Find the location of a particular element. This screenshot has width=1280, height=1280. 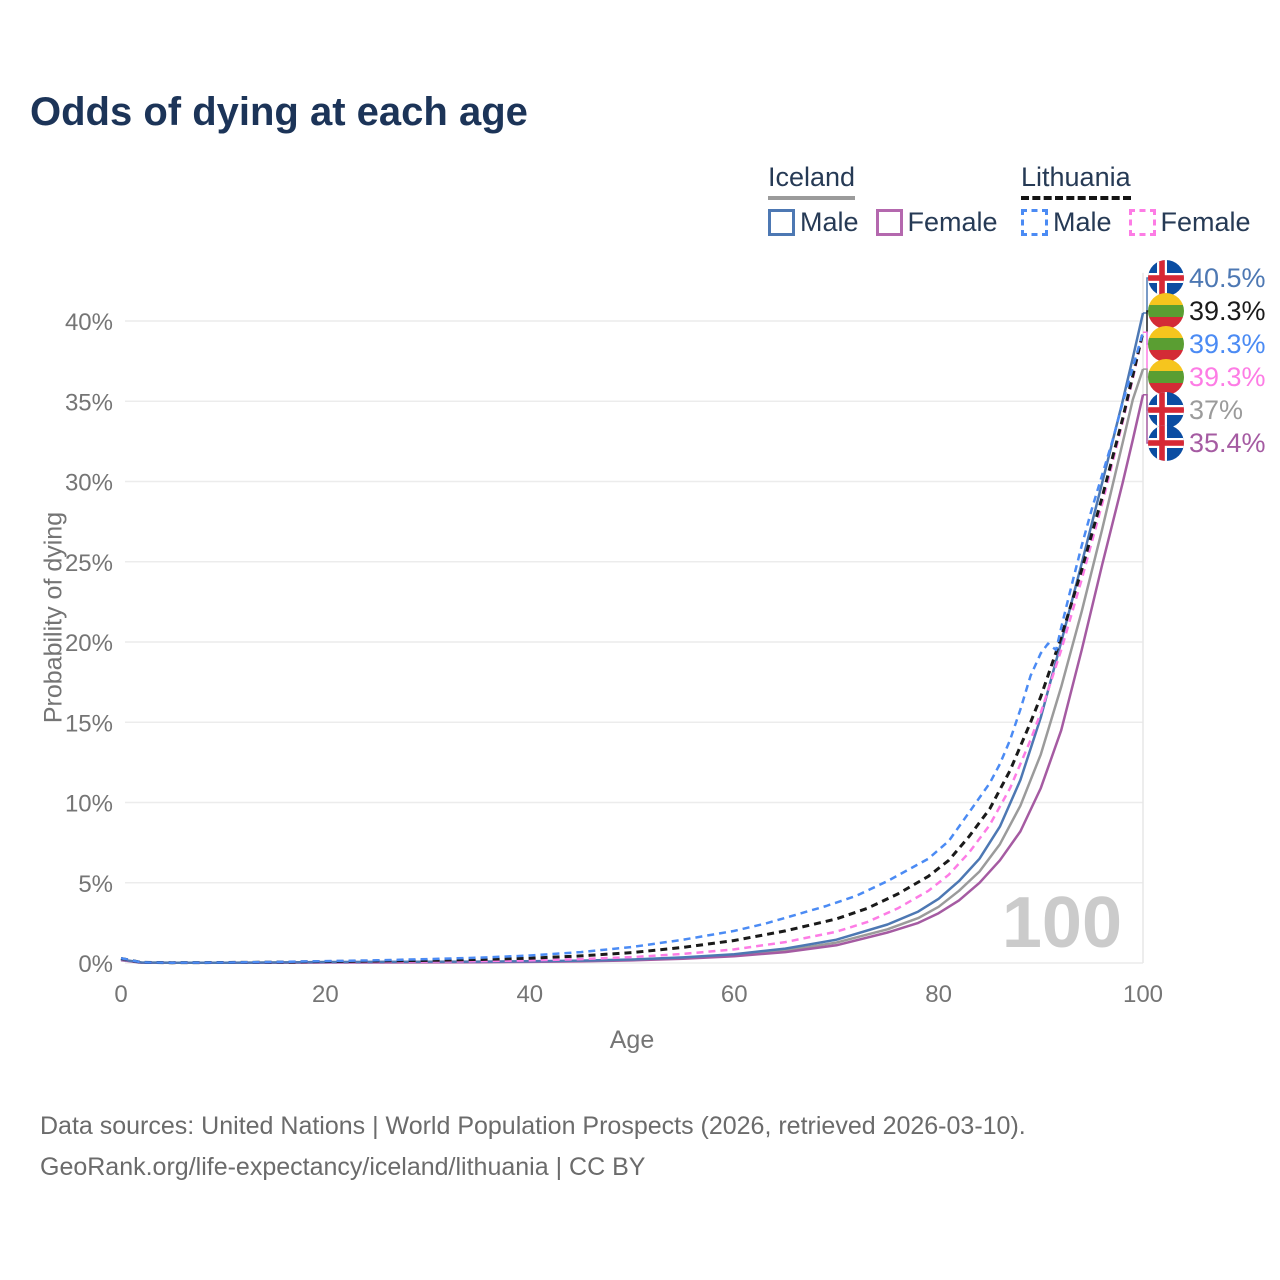

legend-item-lithuania-male: Male is located at coordinates (1066, 222).